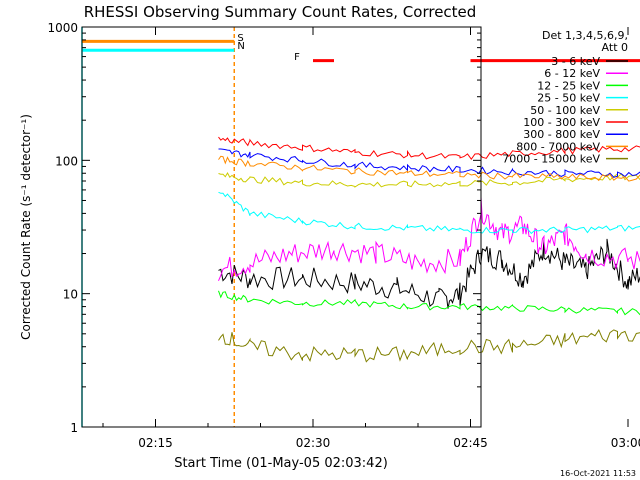 This screenshot has width=640, height=480. Describe the element at coordinates (575, 61) in the screenshot. I see `legend-label: 3 - 6 keV` at that location.